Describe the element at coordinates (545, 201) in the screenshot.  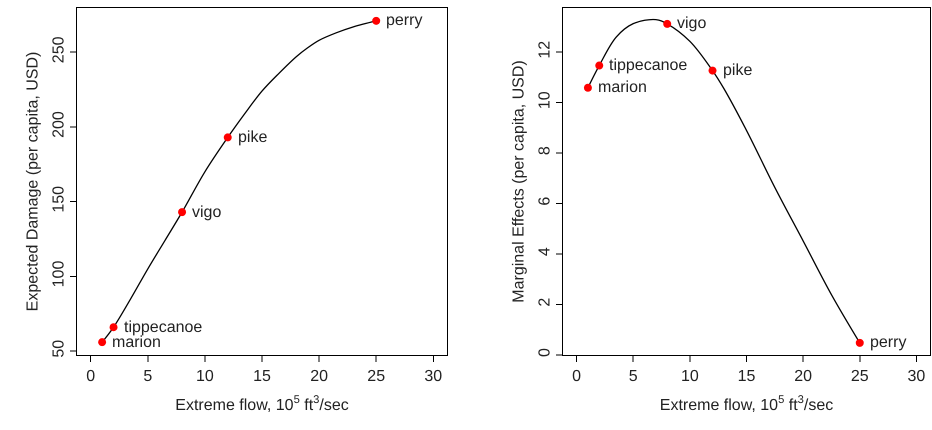
I see `y-tick-label: 6` at that location.